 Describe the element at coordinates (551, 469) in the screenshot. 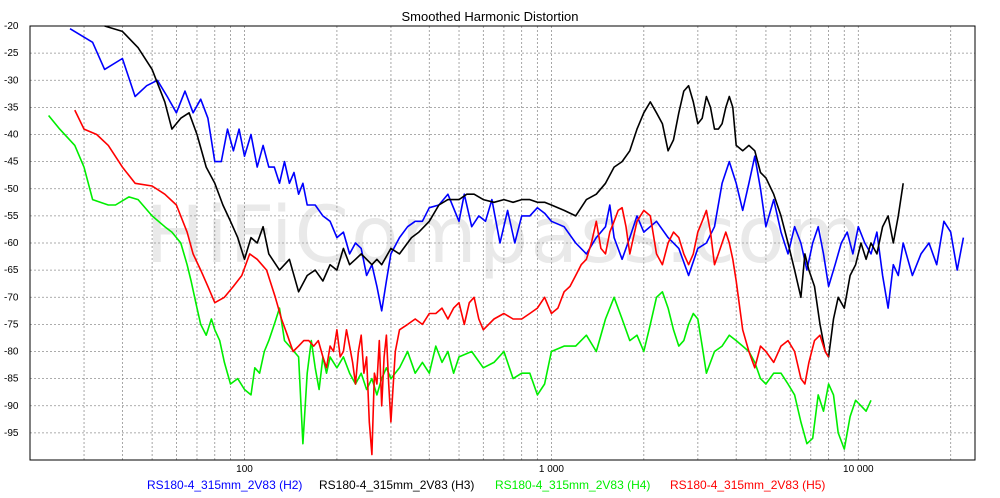

I see `x-tick-label: 1 000` at that location.